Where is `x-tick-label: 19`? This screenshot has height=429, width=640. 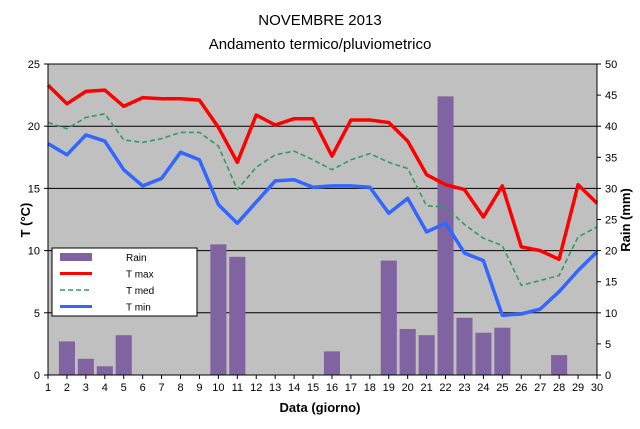
x-tick-label: 19 is located at coordinates (389, 388).